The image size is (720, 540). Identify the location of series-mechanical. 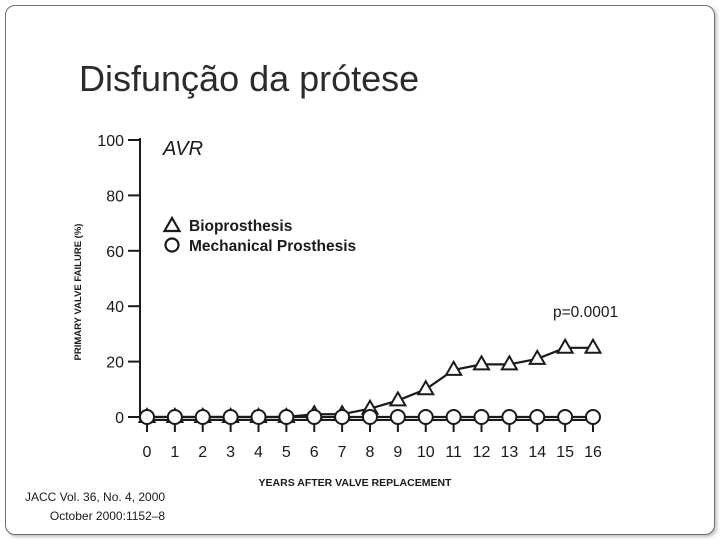
(370, 417).